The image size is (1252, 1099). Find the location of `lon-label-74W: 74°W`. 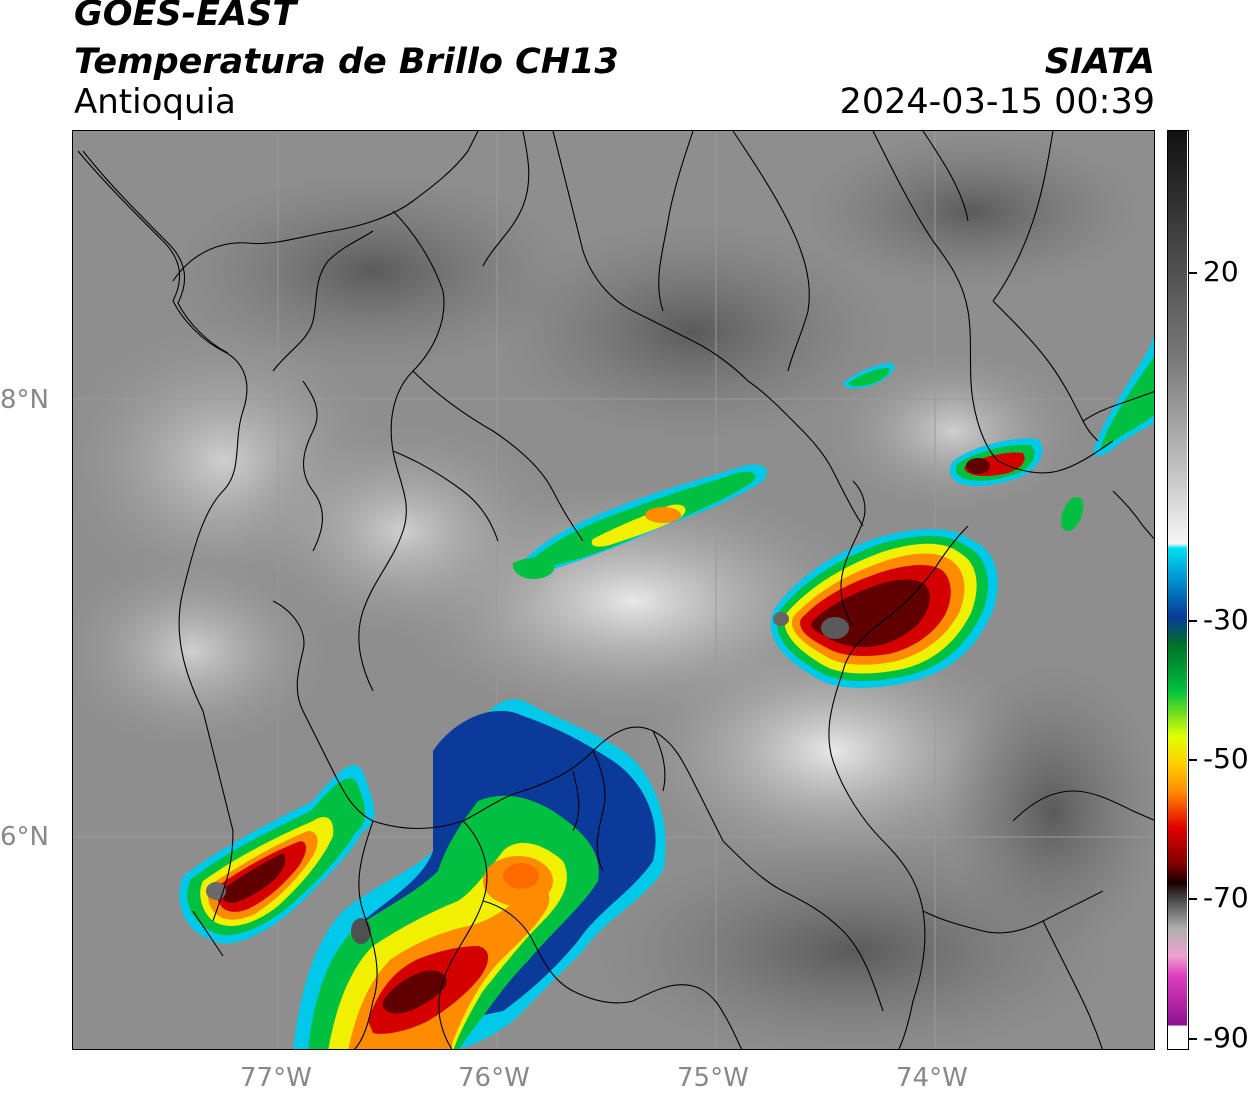

lon-label-74W: 74°W is located at coordinates (932, 1078).